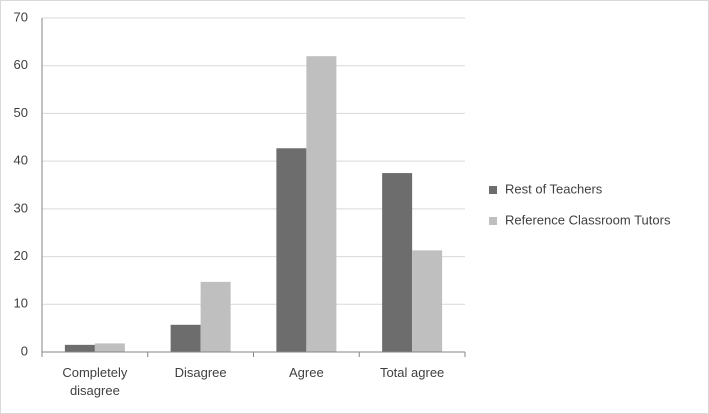 Image resolution: width=709 pixels, height=414 pixels. What do you see at coordinates (21, 303) in the screenshot?
I see `y-tick-label: 10` at bounding box center [21, 303].